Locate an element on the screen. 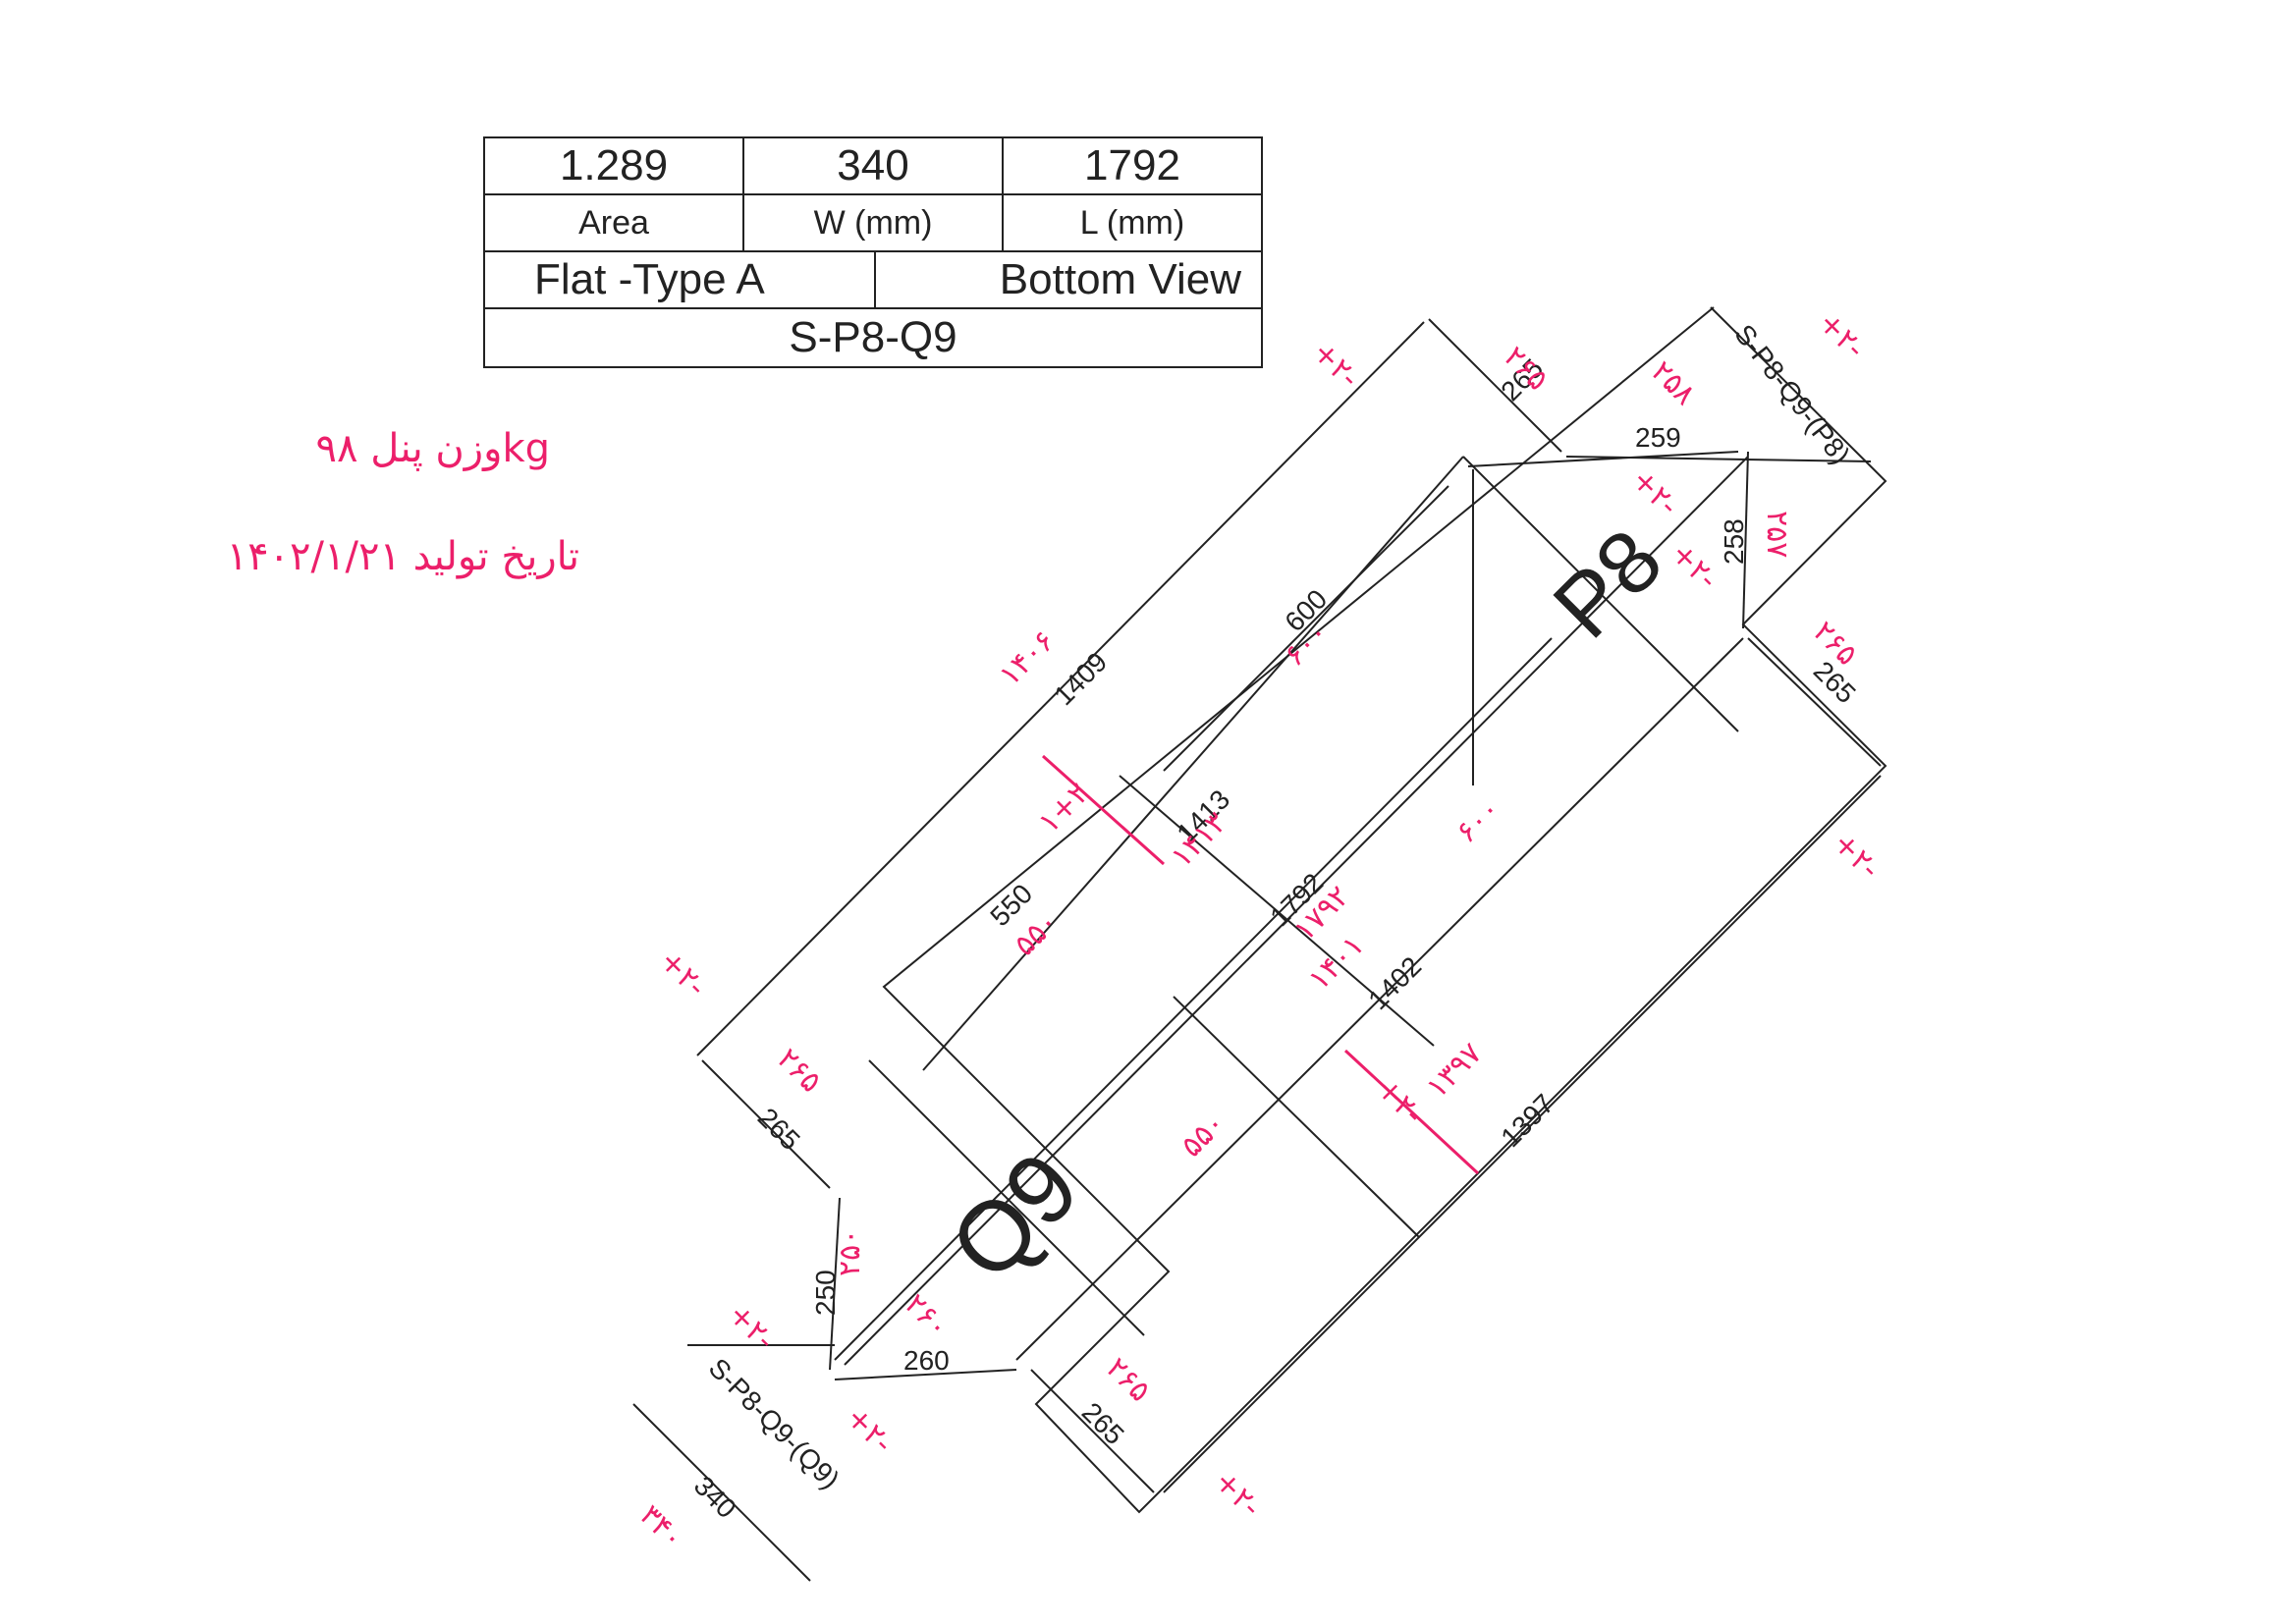  hw-pm3: +۲- is located at coordinates (1654, 492).